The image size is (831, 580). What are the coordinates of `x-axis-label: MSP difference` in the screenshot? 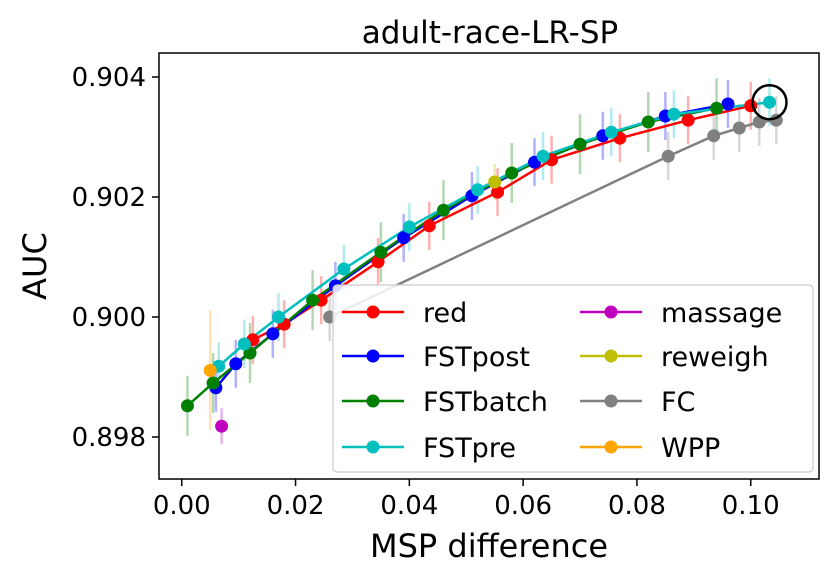 It's located at (489, 546).